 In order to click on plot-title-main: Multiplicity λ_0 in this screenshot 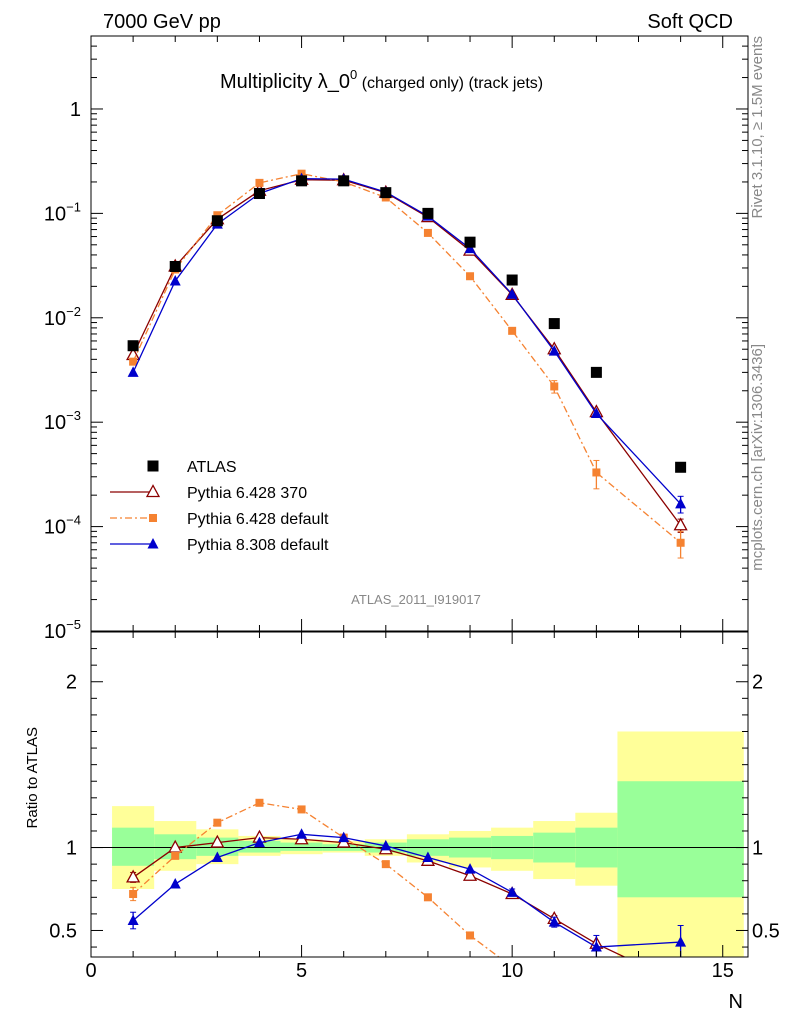, I will do `click(285, 82)`.